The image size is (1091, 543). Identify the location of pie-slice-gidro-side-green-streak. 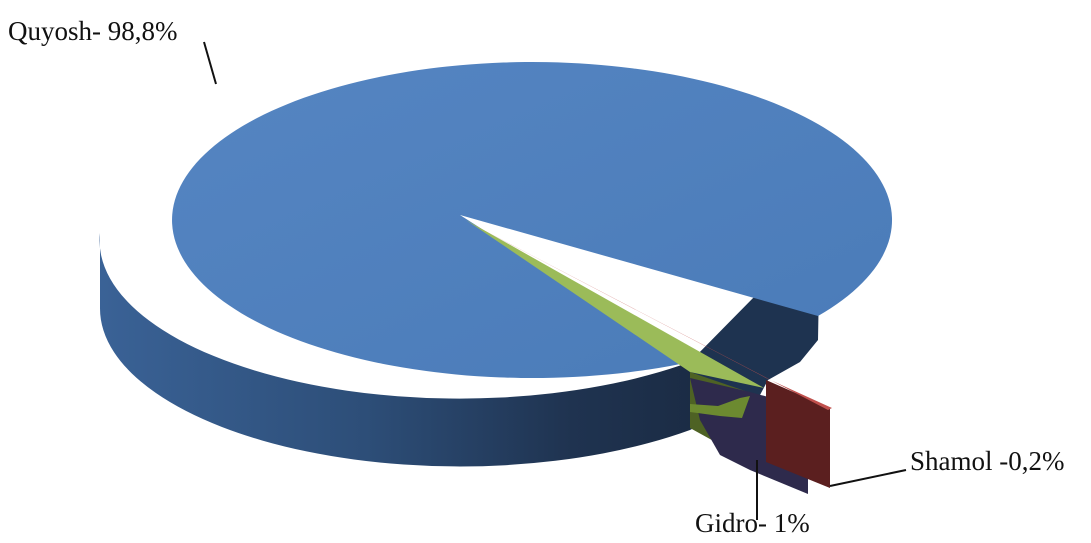
(720, 407).